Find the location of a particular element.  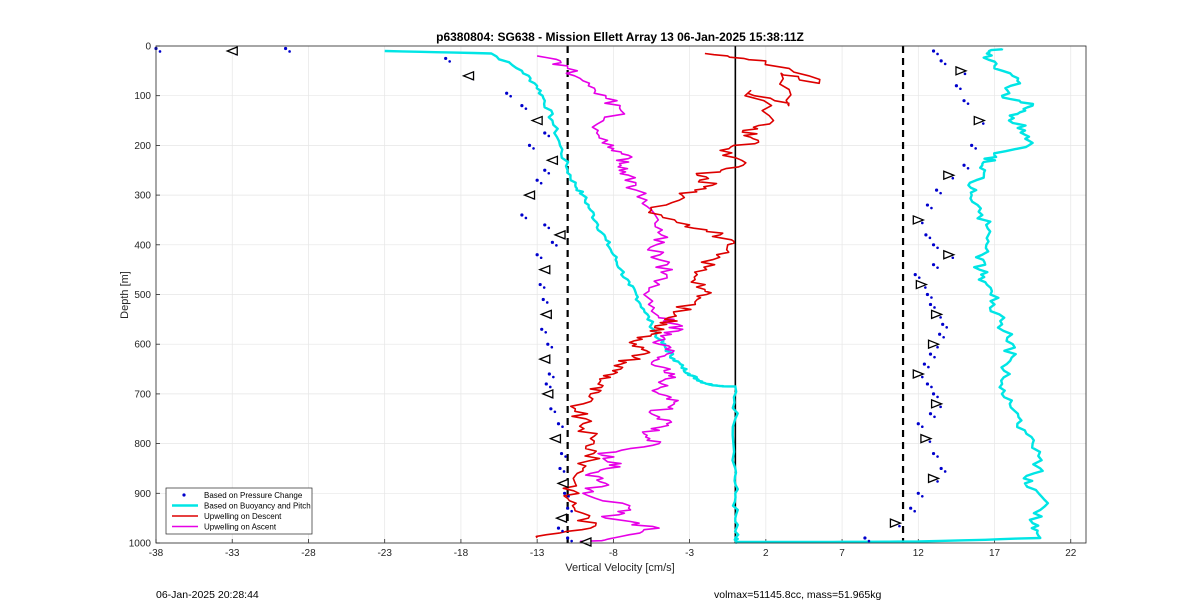

x-tick-label: -23 is located at coordinates (384, 553).